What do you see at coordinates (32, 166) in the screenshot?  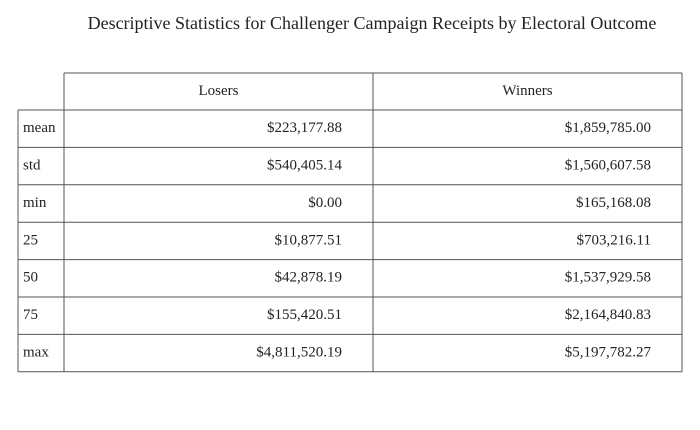 I see `row-label: std` at bounding box center [32, 166].